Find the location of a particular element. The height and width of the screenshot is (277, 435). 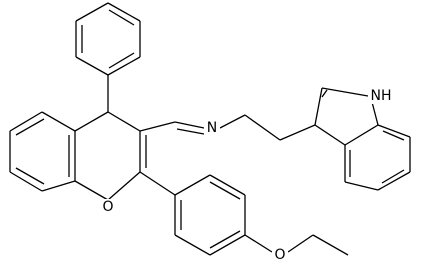

atom-label: N is located at coordinates (212, 128).